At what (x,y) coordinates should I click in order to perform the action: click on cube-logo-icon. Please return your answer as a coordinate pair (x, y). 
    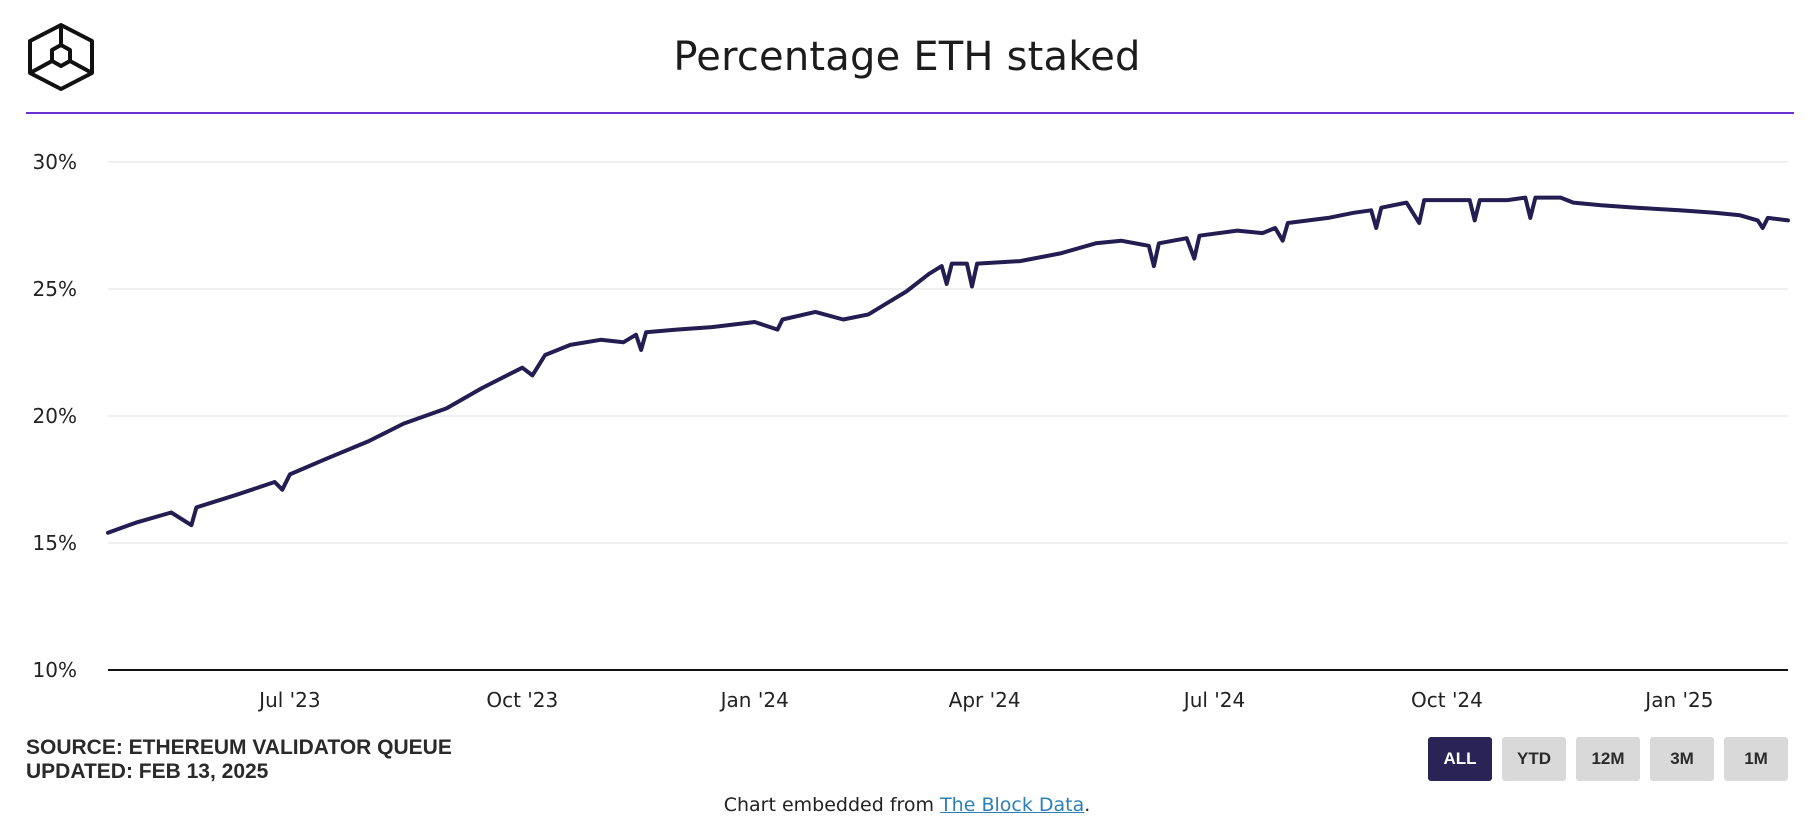
    Looking at the image, I should click on (61, 57).